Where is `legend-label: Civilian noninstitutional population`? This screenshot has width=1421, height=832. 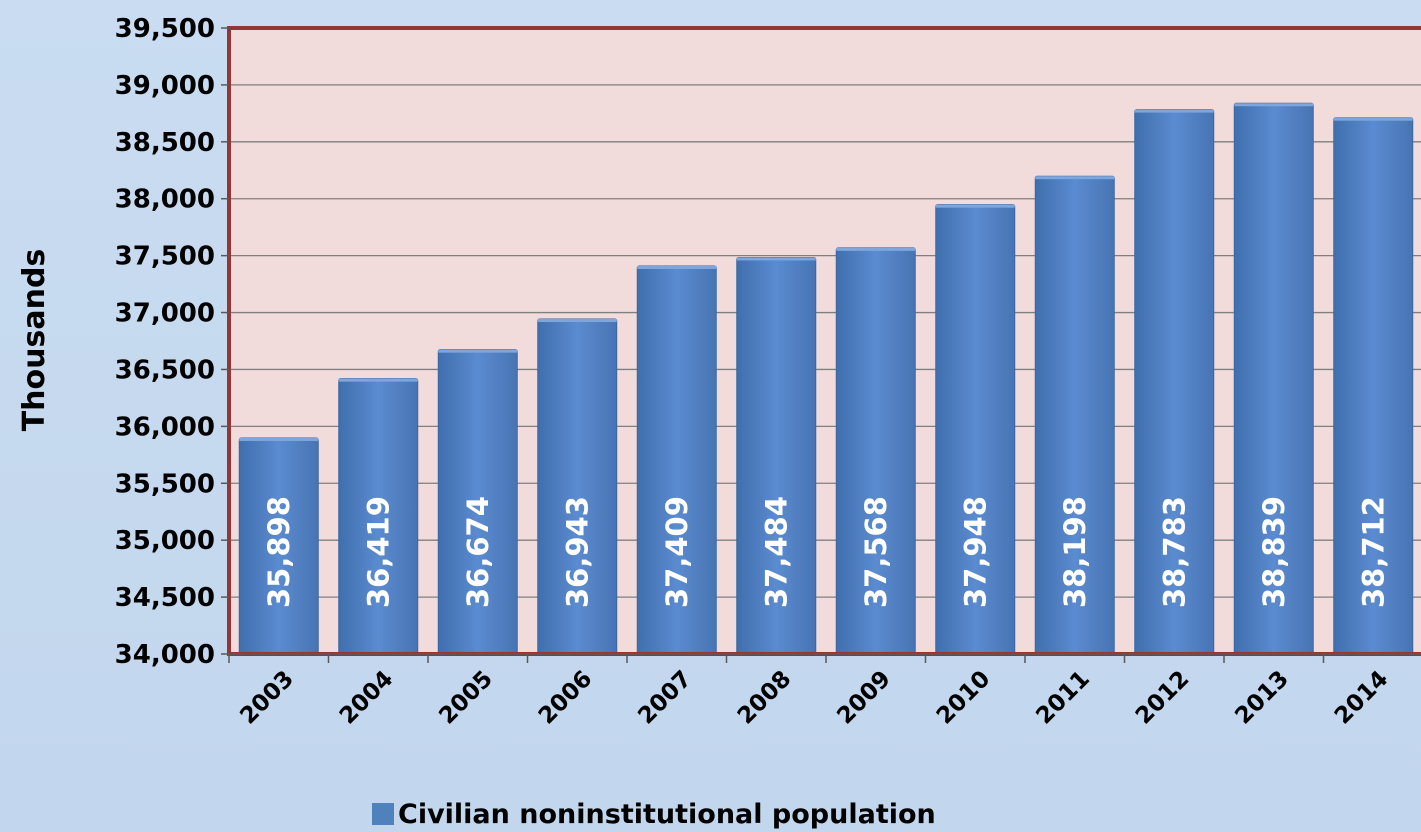 legend-label: Civilian noninstitutional population is located at coordinates (667, 814).